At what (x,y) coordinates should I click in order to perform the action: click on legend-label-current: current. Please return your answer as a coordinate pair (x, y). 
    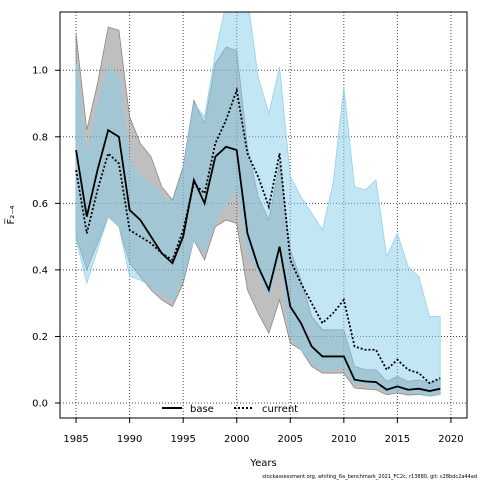
    Looking at the image, I should click on (280, 409).